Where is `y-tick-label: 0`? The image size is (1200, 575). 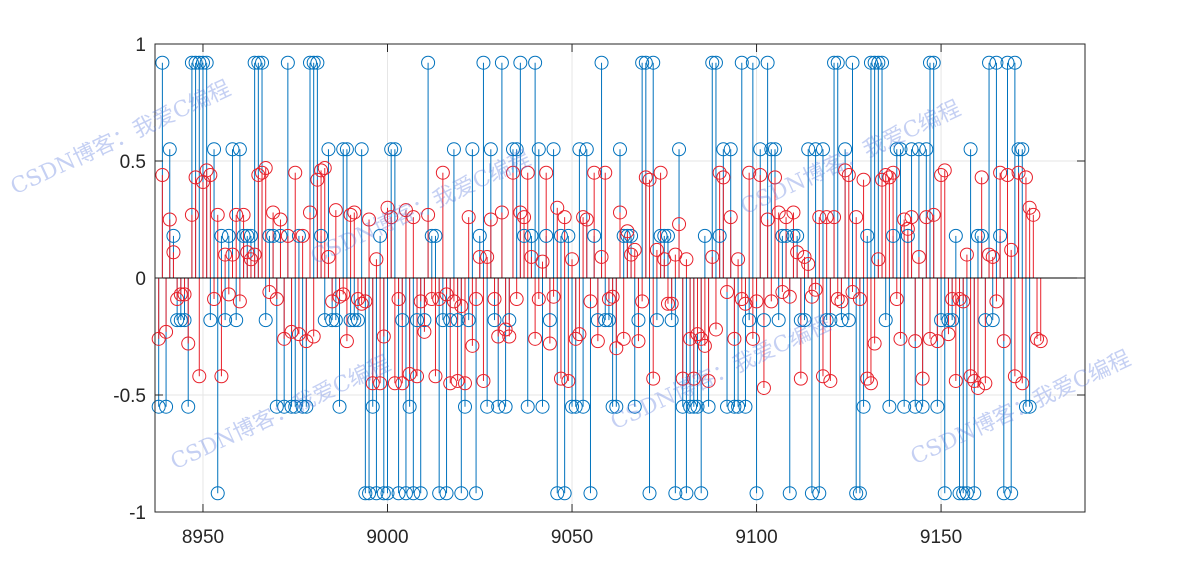 y-tick-label: 0 is located at coordinates (140, 279).